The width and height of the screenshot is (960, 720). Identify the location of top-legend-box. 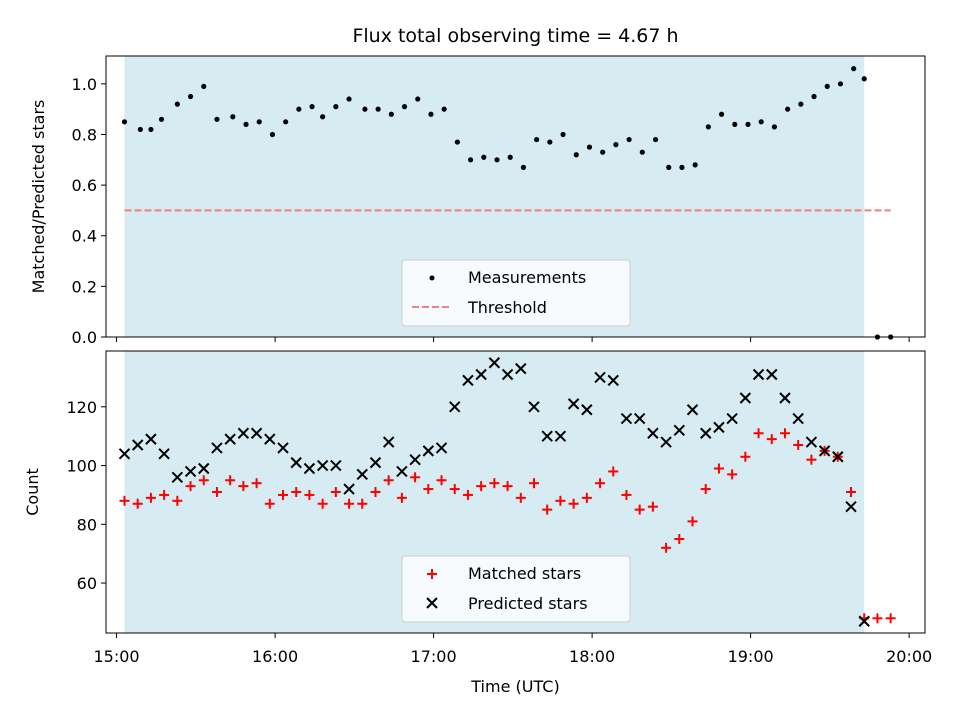
(516, 293).